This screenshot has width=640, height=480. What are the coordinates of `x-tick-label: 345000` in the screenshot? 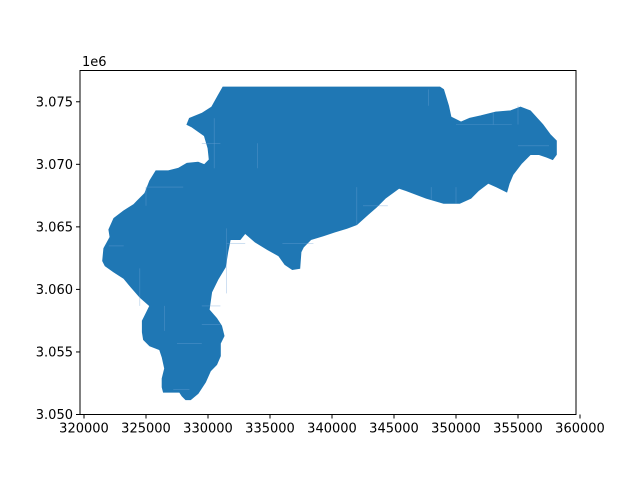 It's located at (394, 429).